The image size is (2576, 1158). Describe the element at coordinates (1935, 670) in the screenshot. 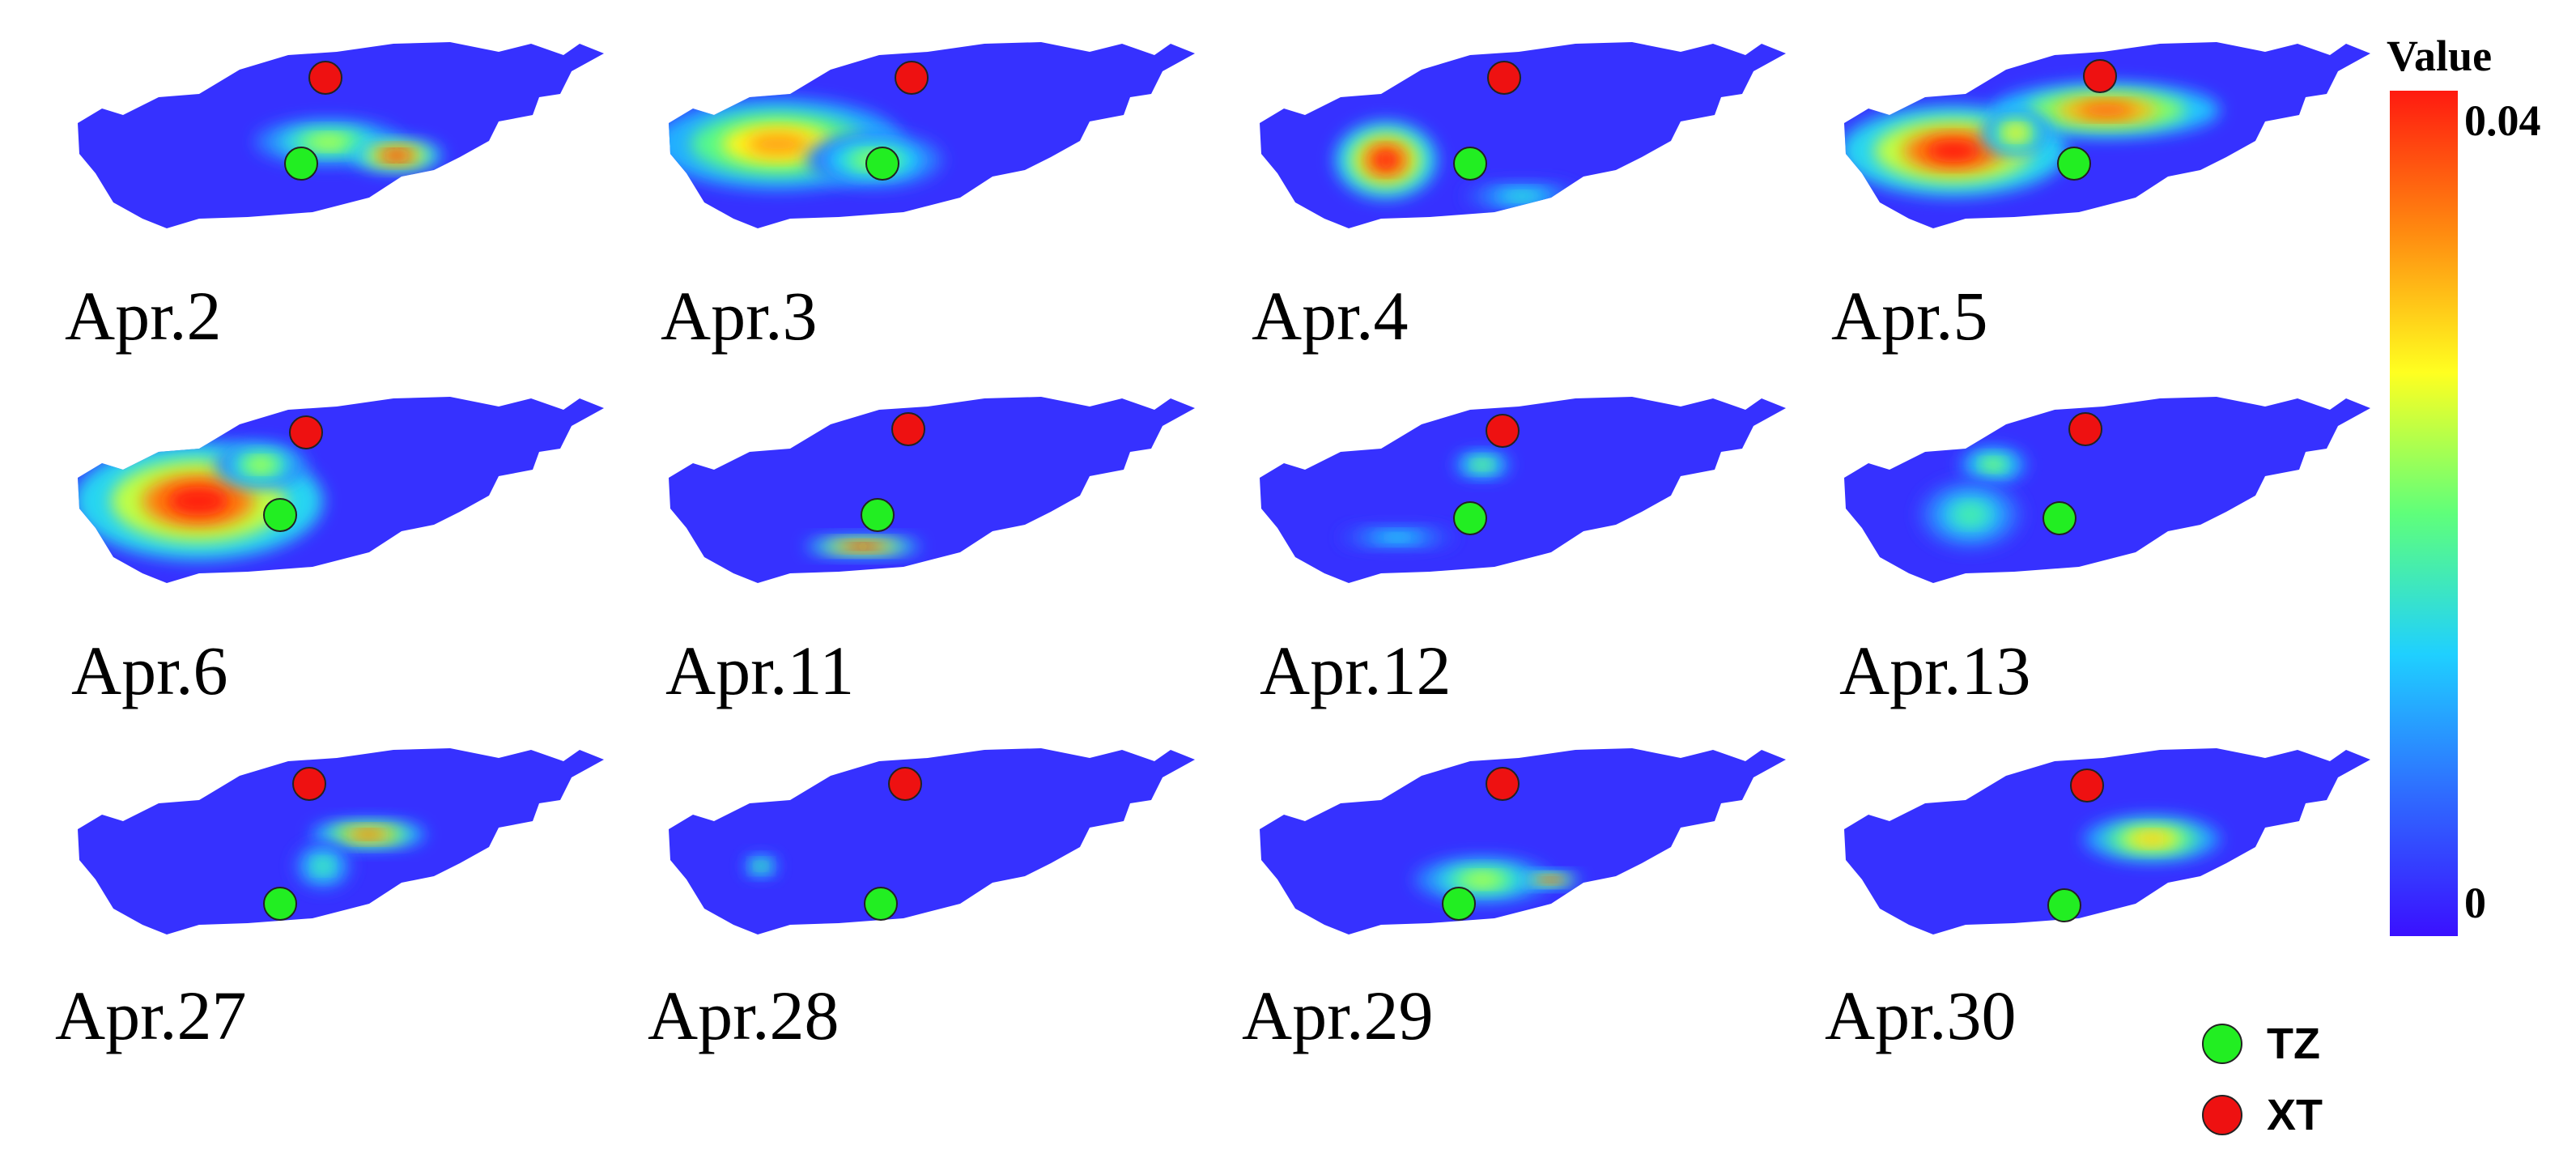

I see `date-label: Apr.13` at that location.